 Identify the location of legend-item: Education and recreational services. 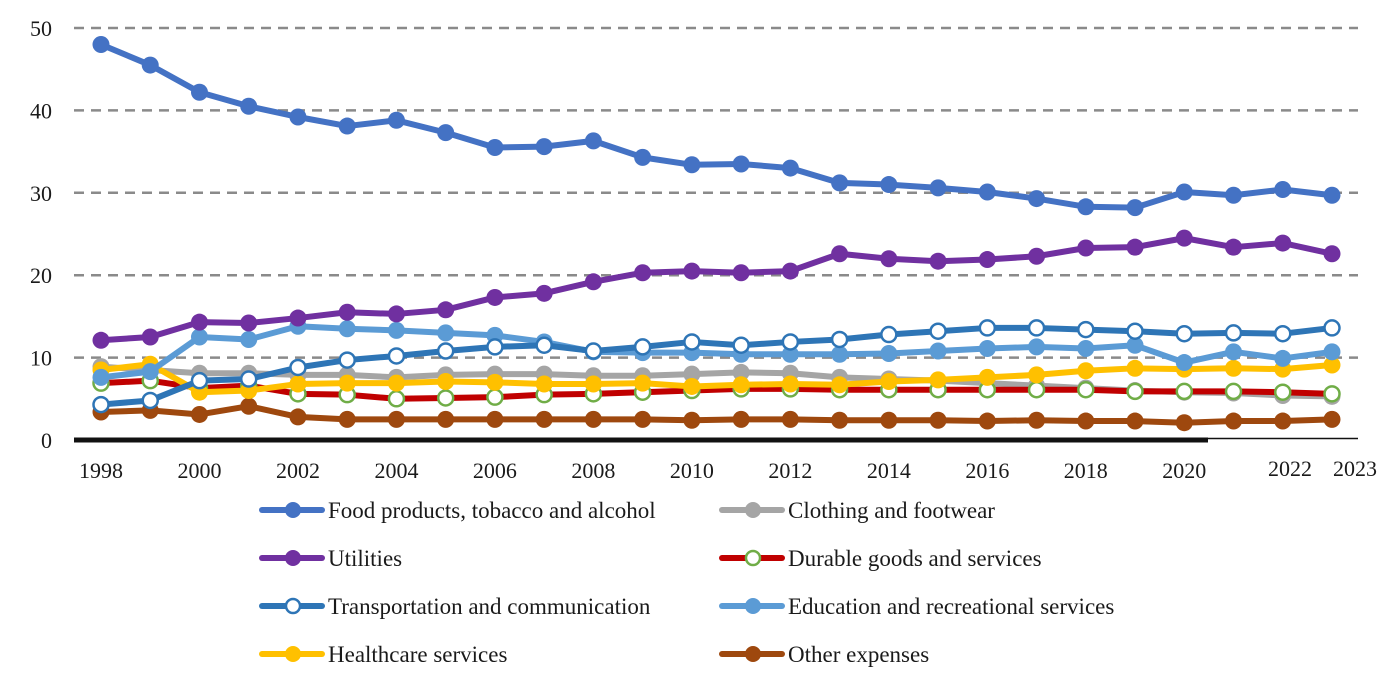
(916, 606).